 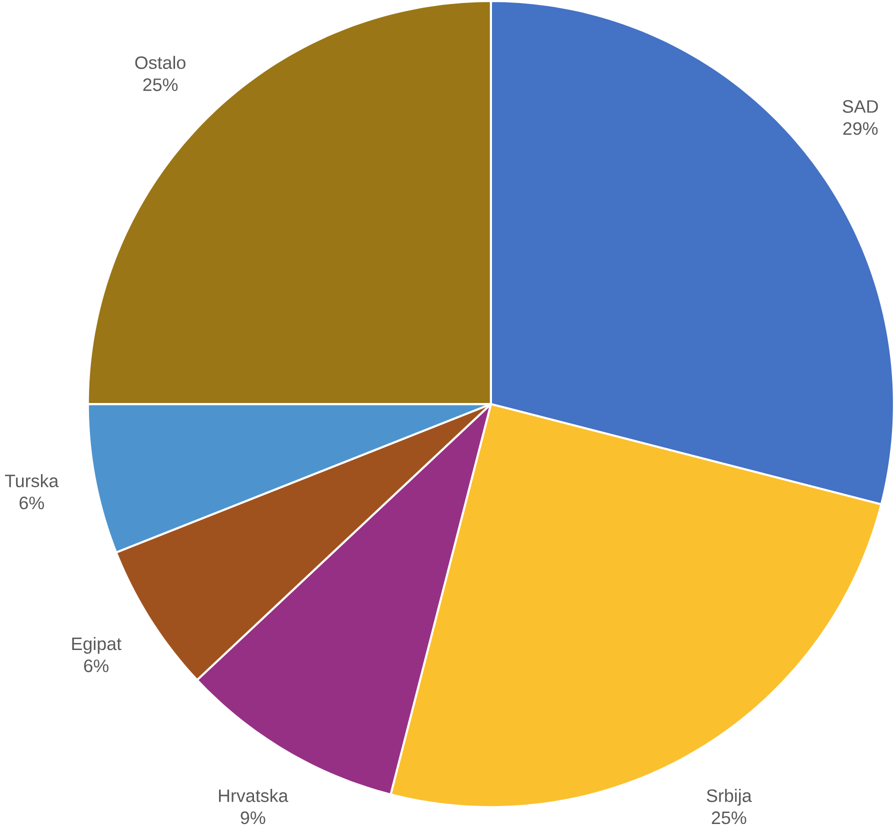 What do you see at coordinates (860, 106) in the screenshot?
I see `slice-label: SAD` at bounding box center [860, 106].